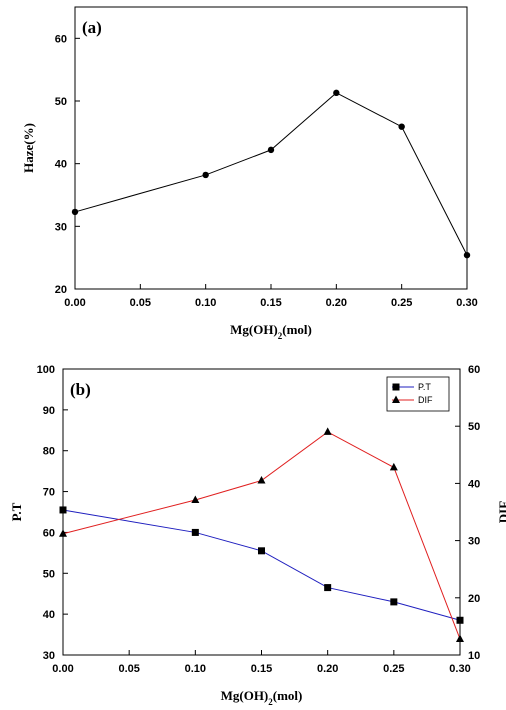 Image resolution: width=506 pixels, height=710 pixels. I want to click on legend-b: P.T DIF, so click(418, 394).